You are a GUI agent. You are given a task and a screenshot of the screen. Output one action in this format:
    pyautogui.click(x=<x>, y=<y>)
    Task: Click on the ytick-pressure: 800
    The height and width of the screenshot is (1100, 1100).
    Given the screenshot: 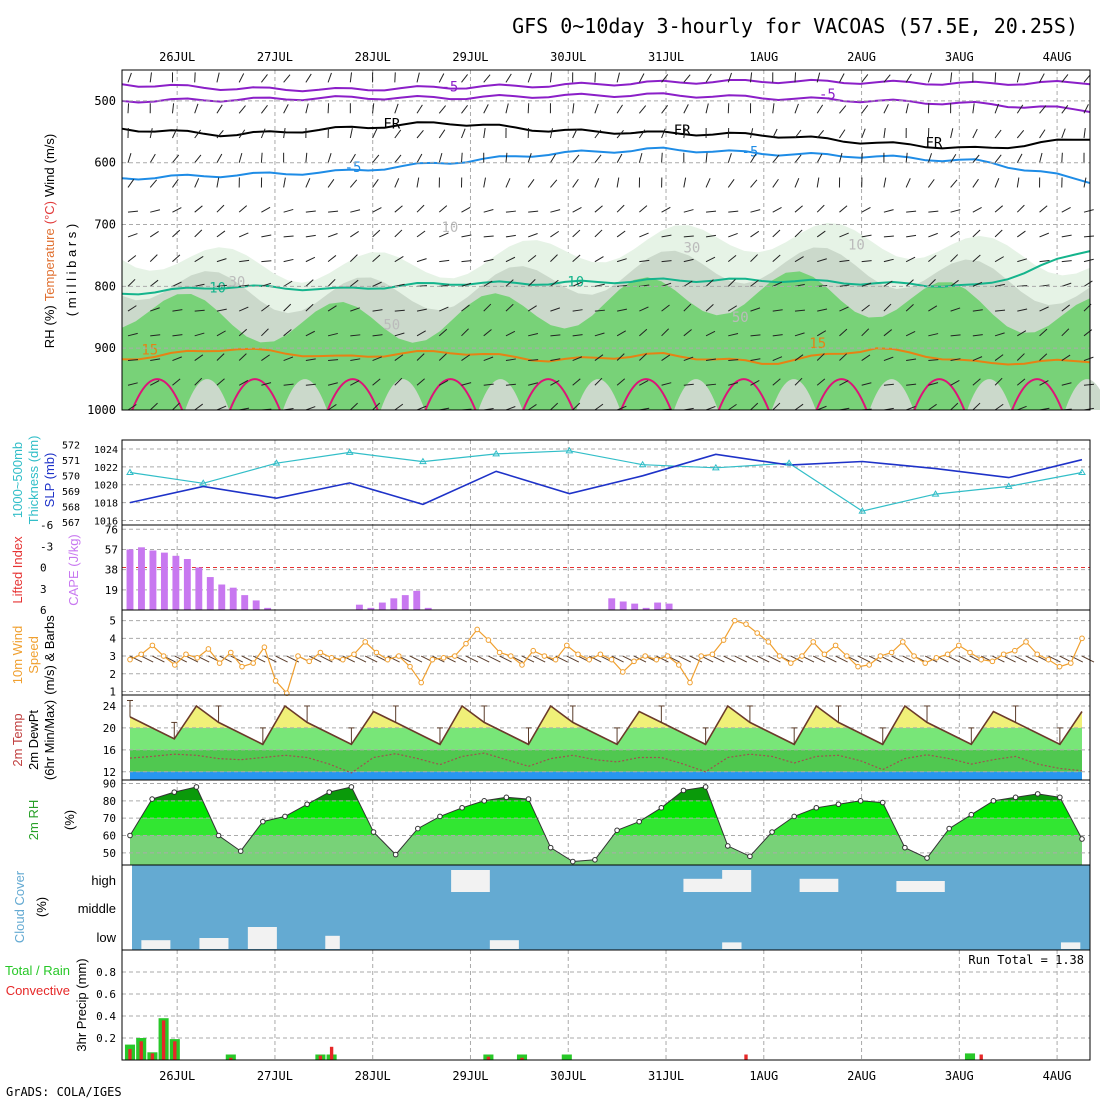 What is the action you would take?
    pyautogui.click(x=105, y=286)
    